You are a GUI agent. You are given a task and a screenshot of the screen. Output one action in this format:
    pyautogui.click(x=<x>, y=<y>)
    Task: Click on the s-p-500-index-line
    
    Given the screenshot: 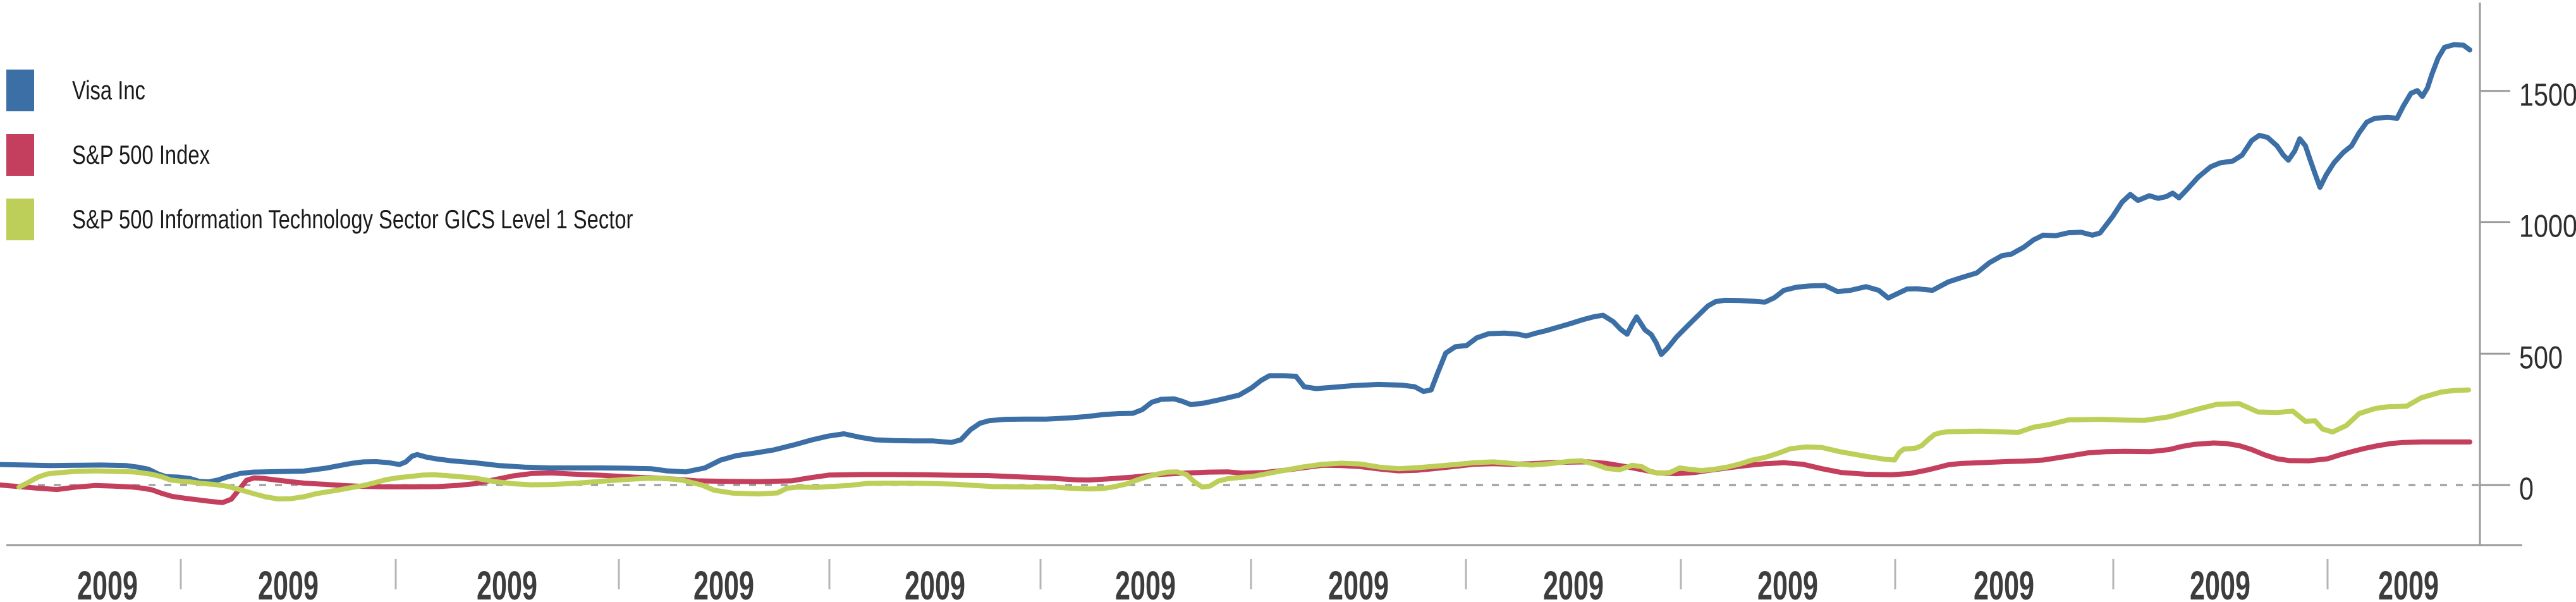 What is the action you would take?
    pyautogui.click(x=1236, y=472)
    